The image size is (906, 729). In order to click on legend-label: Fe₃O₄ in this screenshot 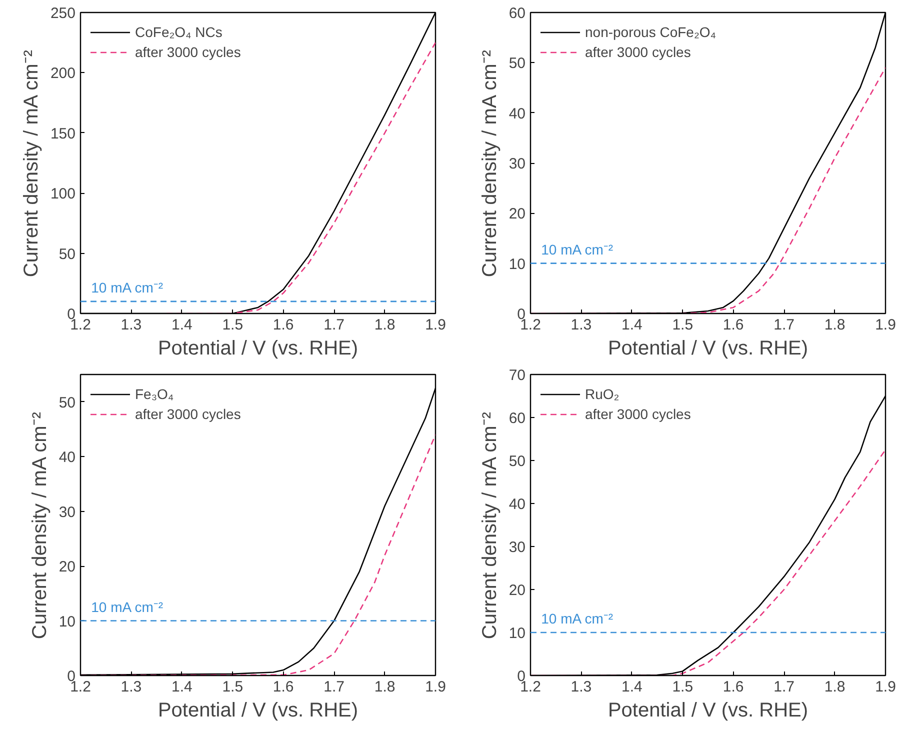, I will do `click(154, 394)`.